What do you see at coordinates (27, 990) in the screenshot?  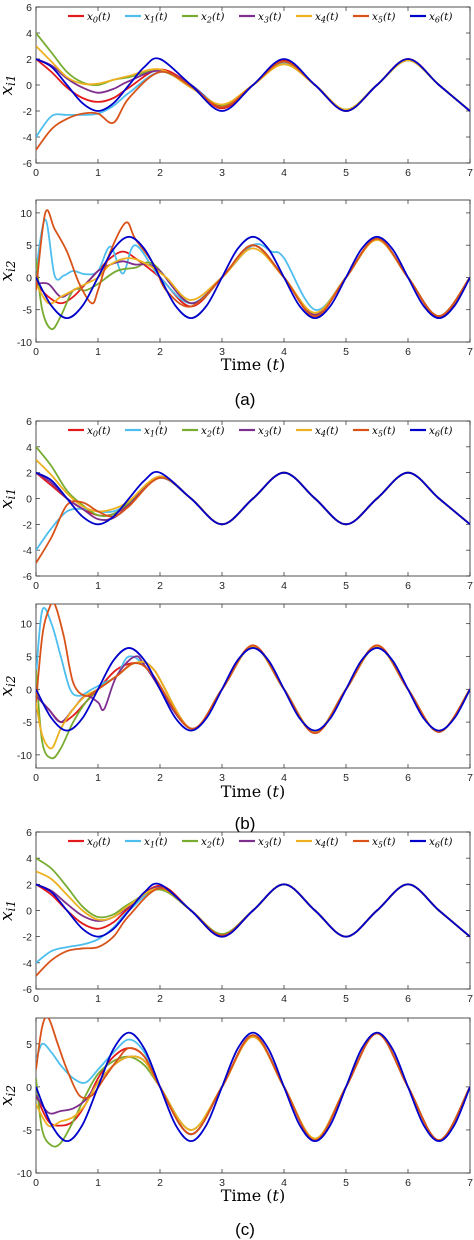 I see `y-tick-label: -6` at bounding box center [27, 990].